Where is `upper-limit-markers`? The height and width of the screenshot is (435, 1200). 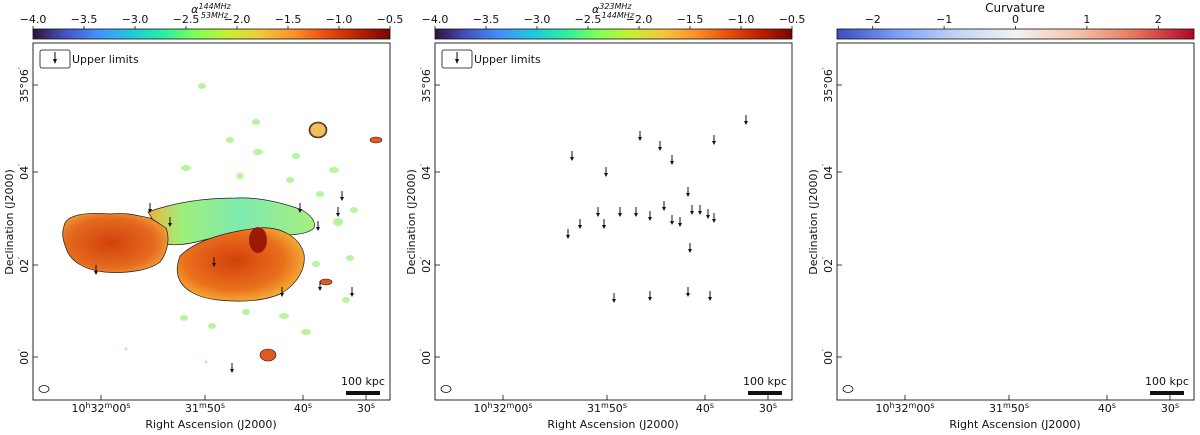 upper-limit-markers is located at coordinates (657, 209).